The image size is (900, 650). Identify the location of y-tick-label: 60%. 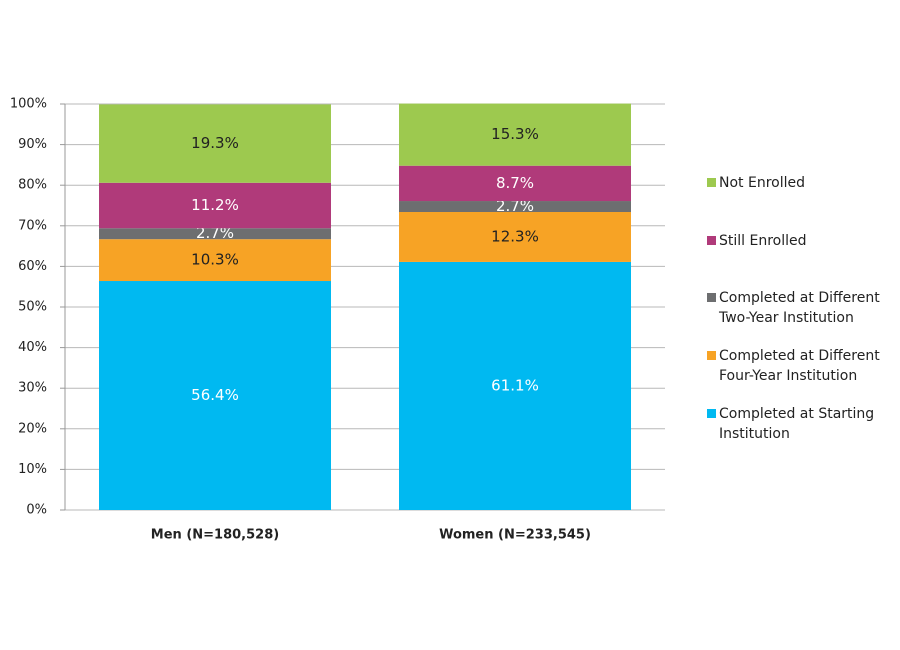
(32, 266).